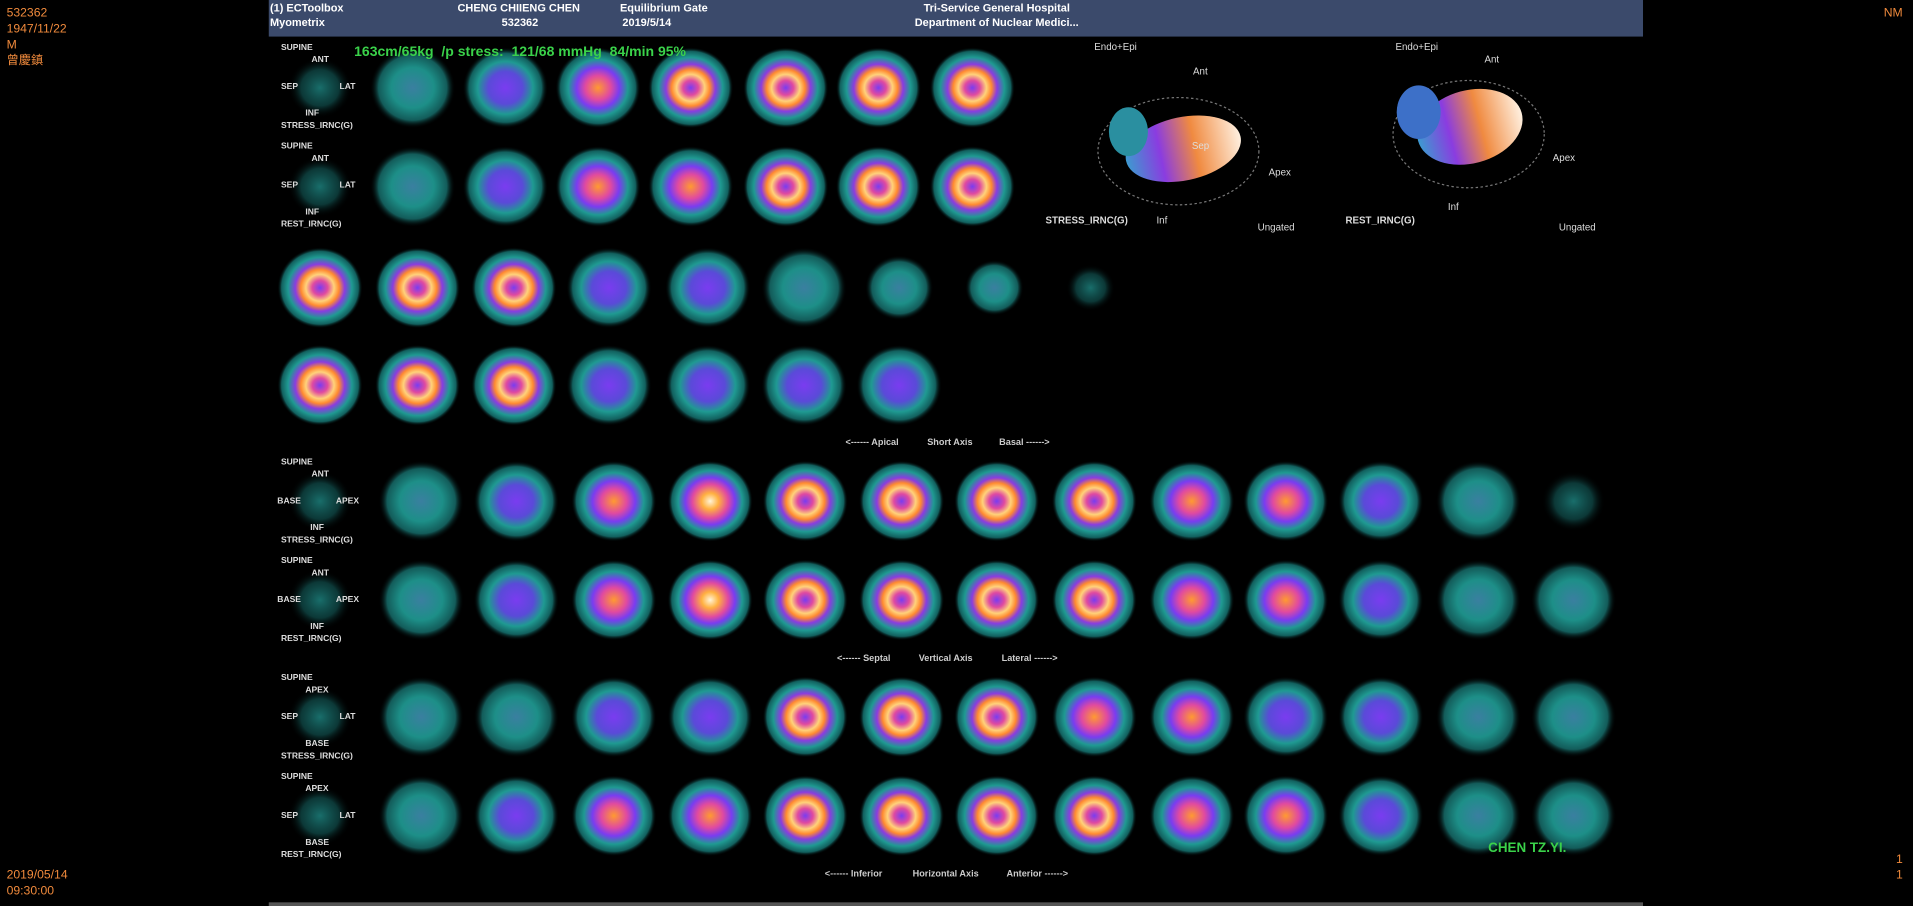  I want to click on patient-id: 532362, so click(27, 13).